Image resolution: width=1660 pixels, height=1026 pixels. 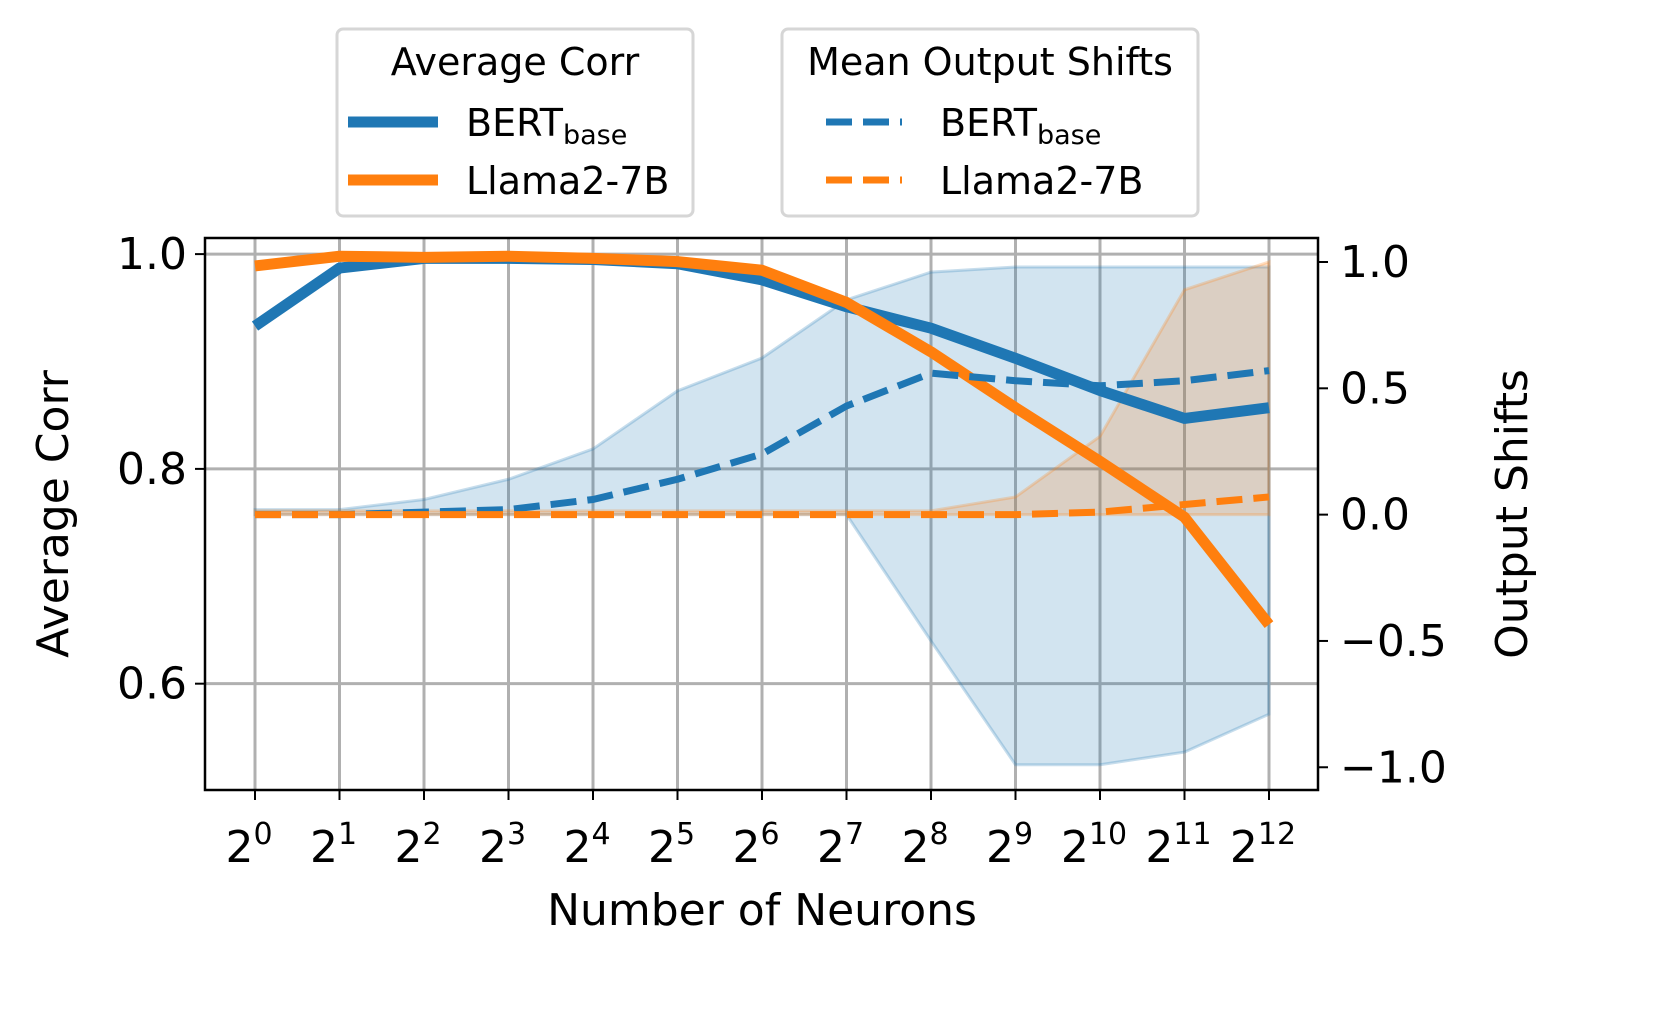 I want to click on x-tick-label: 27, so click(x=840, y=845).